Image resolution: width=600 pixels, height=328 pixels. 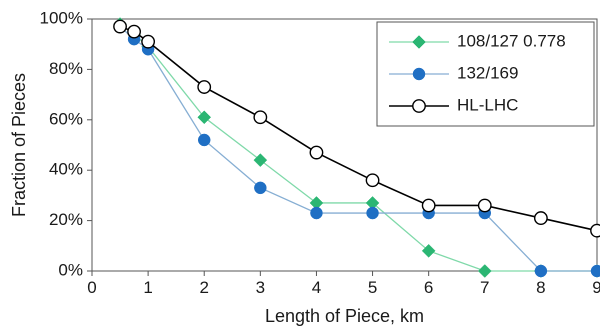 I want to click on legend-item-108-127-0-778: 108/127 0.778, so click(x=477, y=40).